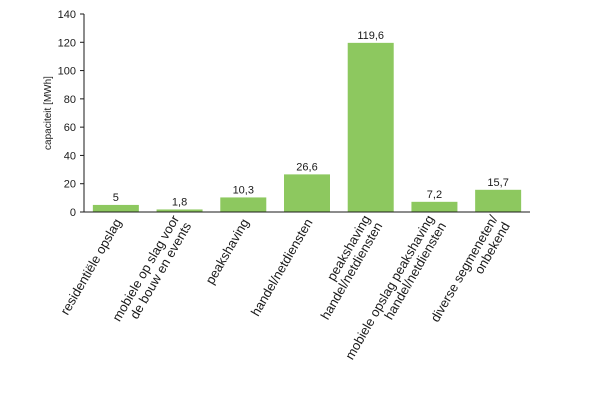  I want to click on y-tick-label: 120, so click(67, 43).